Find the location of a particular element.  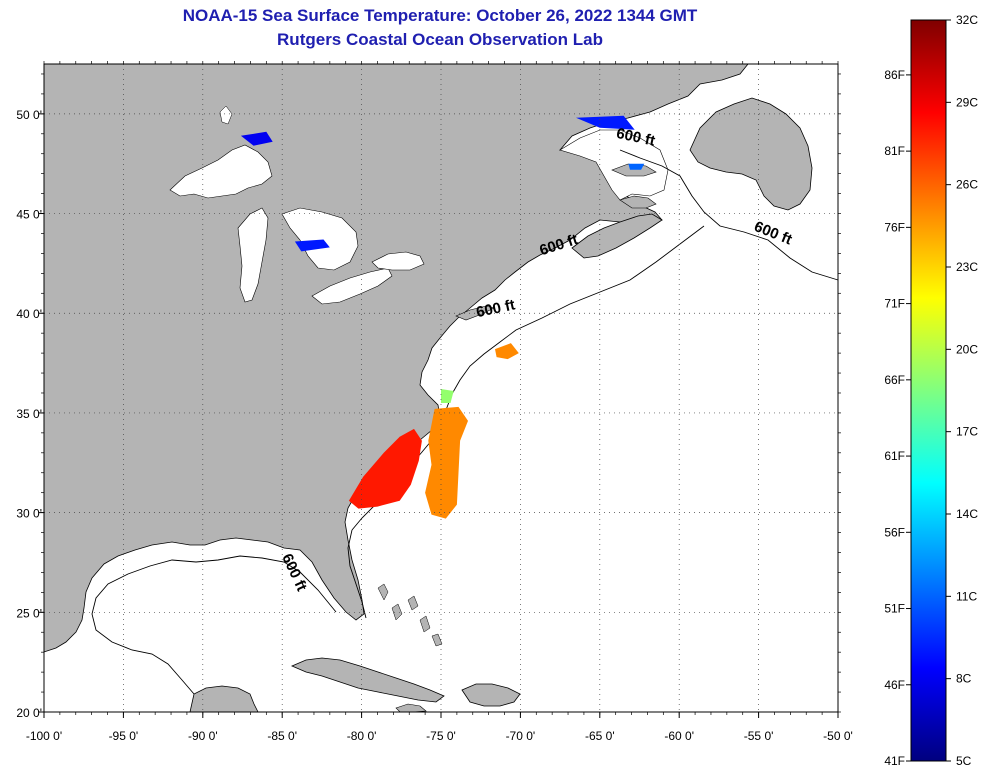

colorbar-f-label: 76F is located at coordinates (894, 227).